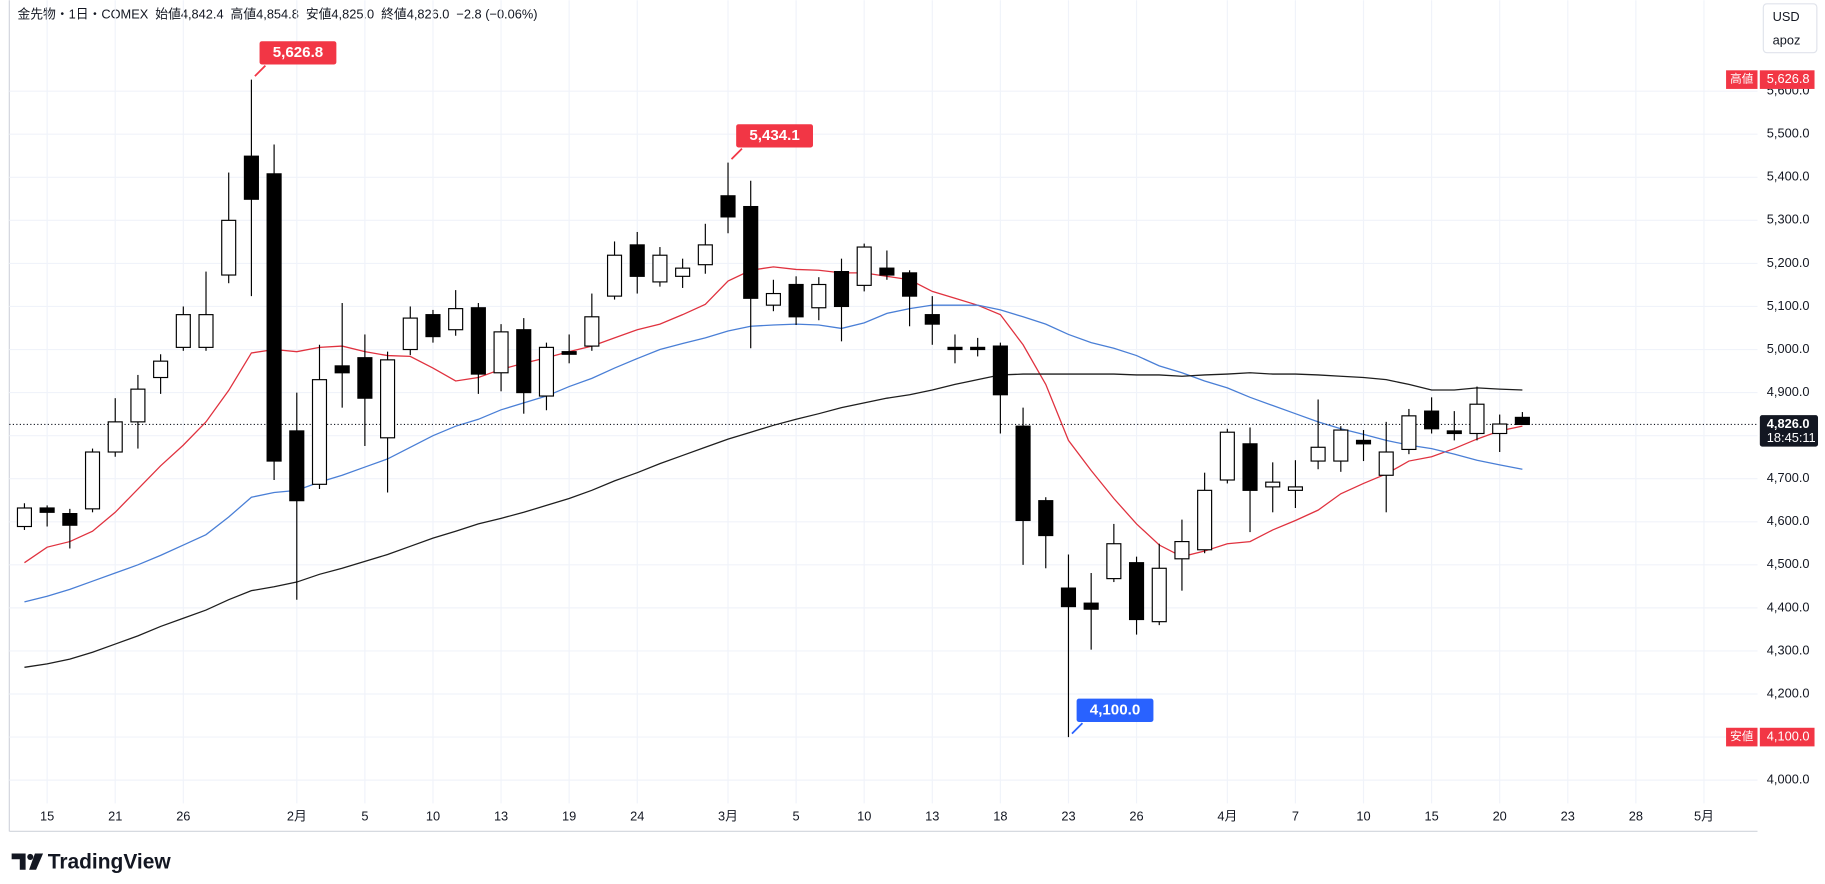  Describe the element at coordinates (1787, 737) in the screenshot. I see `price-tag-box` at that location.